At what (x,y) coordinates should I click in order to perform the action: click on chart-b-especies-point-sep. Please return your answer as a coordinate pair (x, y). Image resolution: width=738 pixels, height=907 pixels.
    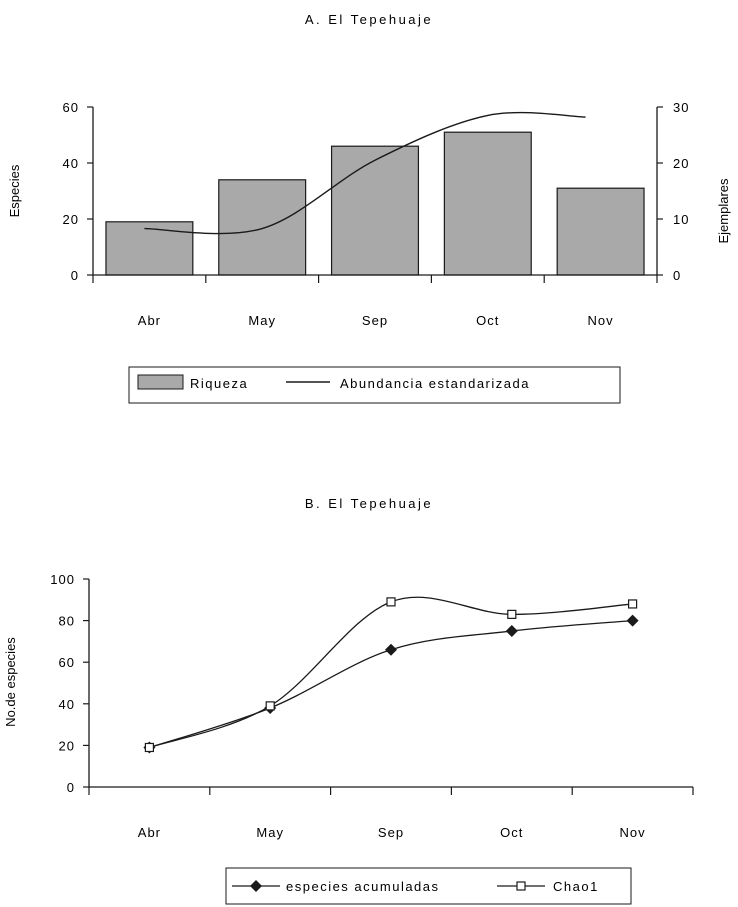
    Looking at the image, I should click on (391, 649).